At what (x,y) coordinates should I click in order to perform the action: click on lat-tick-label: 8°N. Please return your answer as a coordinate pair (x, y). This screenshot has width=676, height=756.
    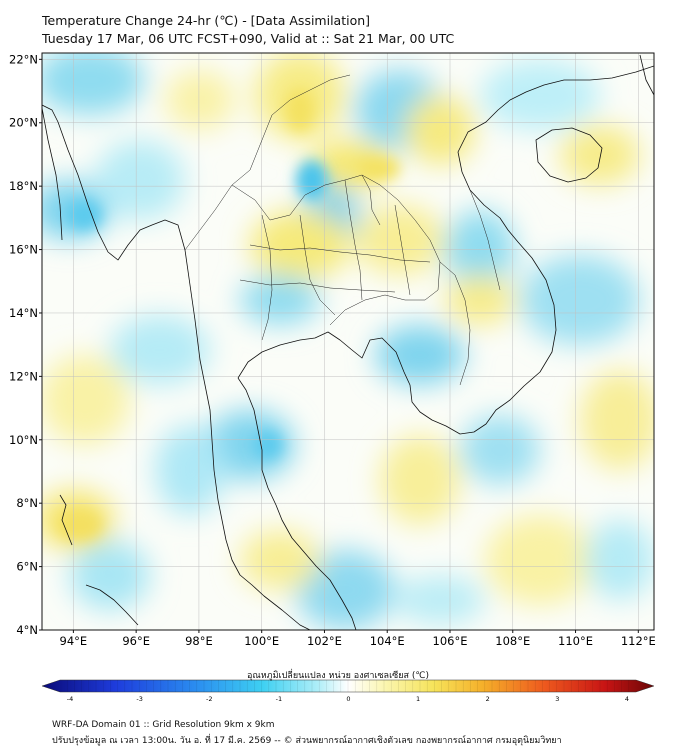
    Looking at the image, I should click on (27, 503).